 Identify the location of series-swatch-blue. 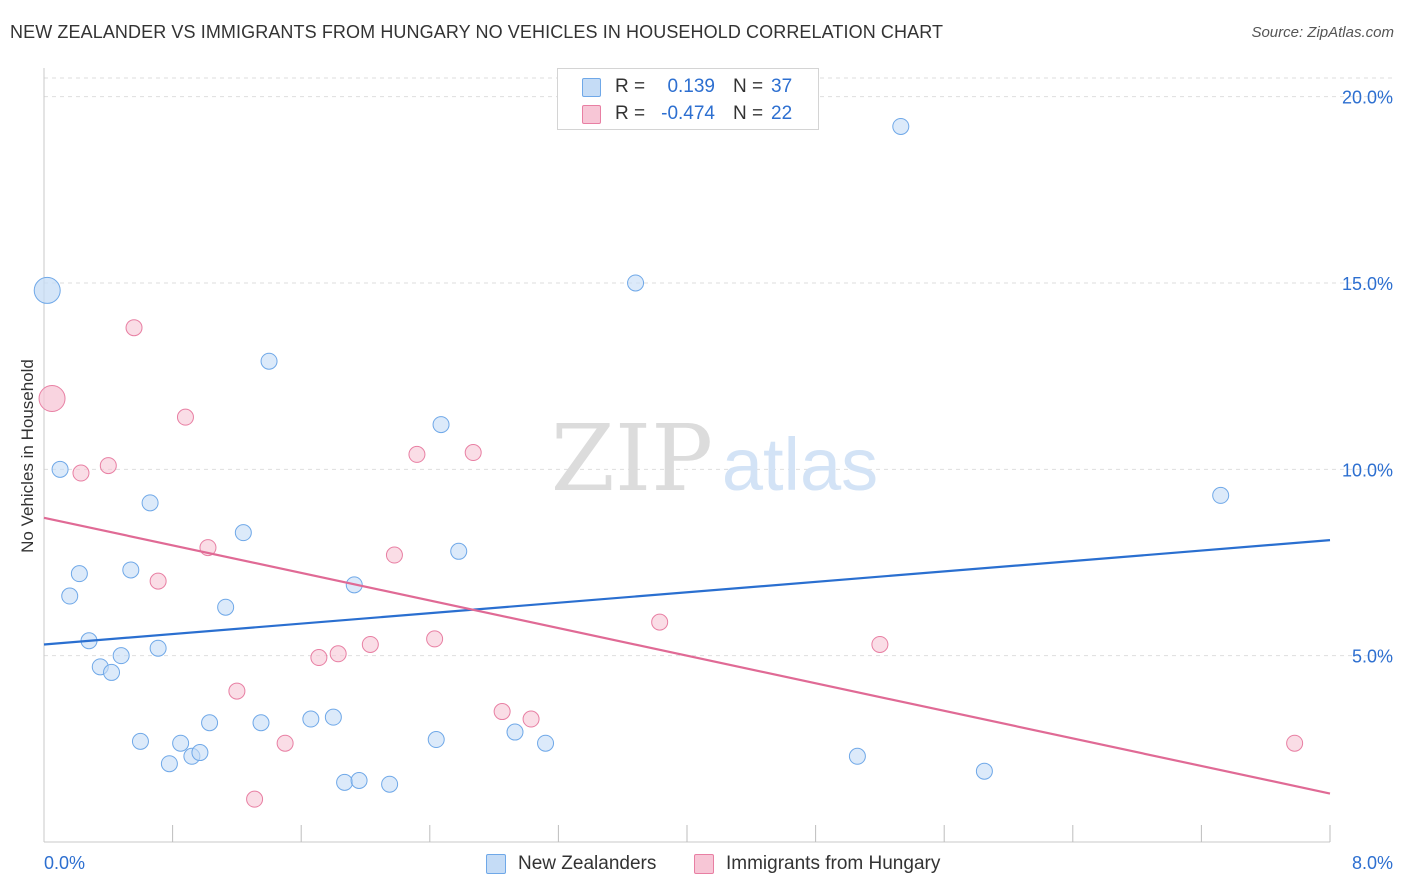
(496, 864).